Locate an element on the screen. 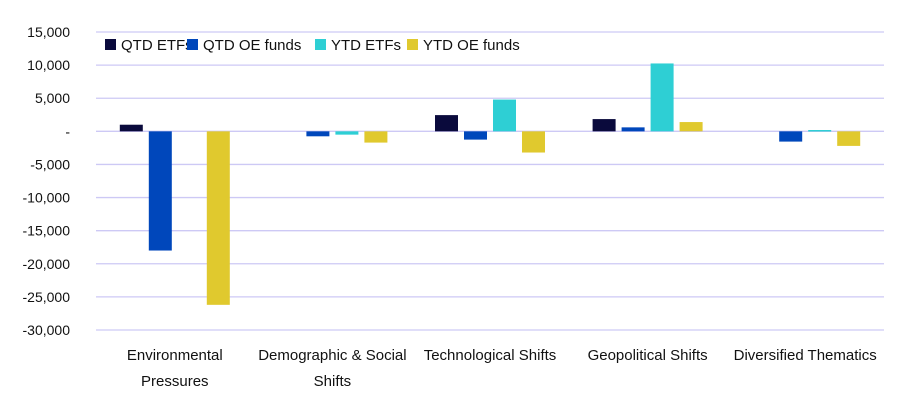 The height and width of the screenshot is (410, 916). y-tick-label: -30,000 is located at coordinates (47, 330).